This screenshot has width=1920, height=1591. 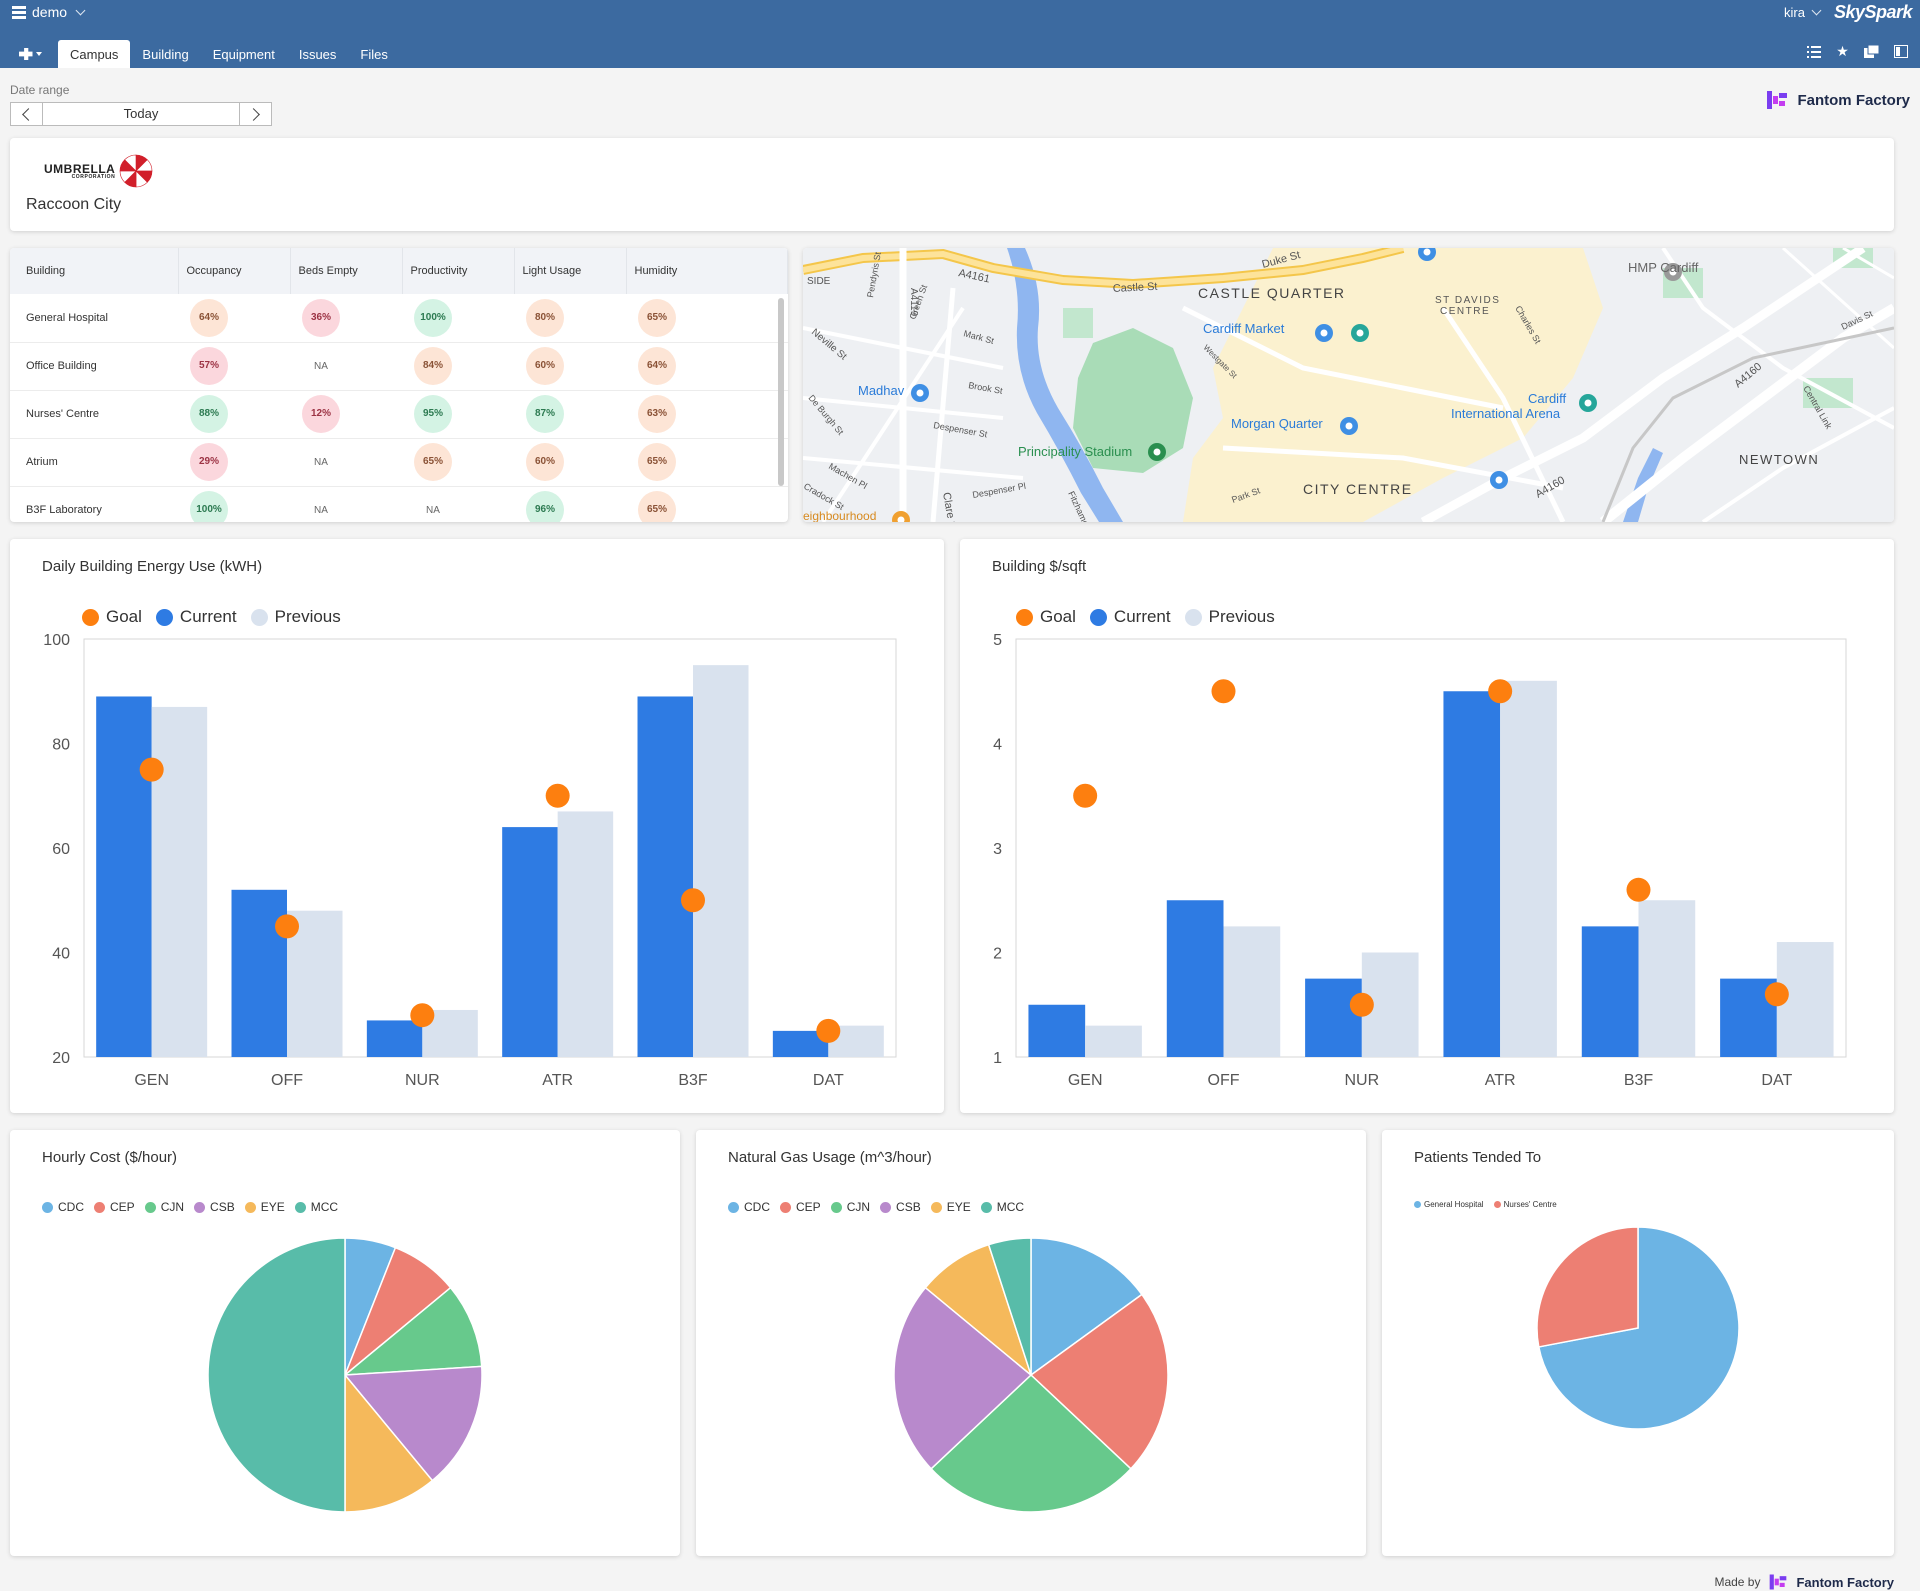 What do you see at coordinates (1900, 51) in the screenshot?
I see `sidebar-icon` at bounding box center [1900, 51].